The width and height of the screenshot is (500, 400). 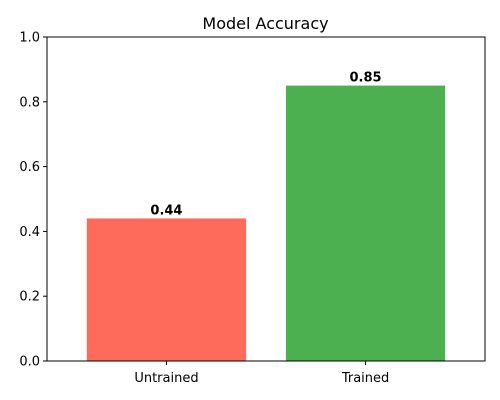 What do you see at coordinates (29, 297) in the screenshot?
I see `y-tick-label: 0.2` at bounding box center [29, 297].